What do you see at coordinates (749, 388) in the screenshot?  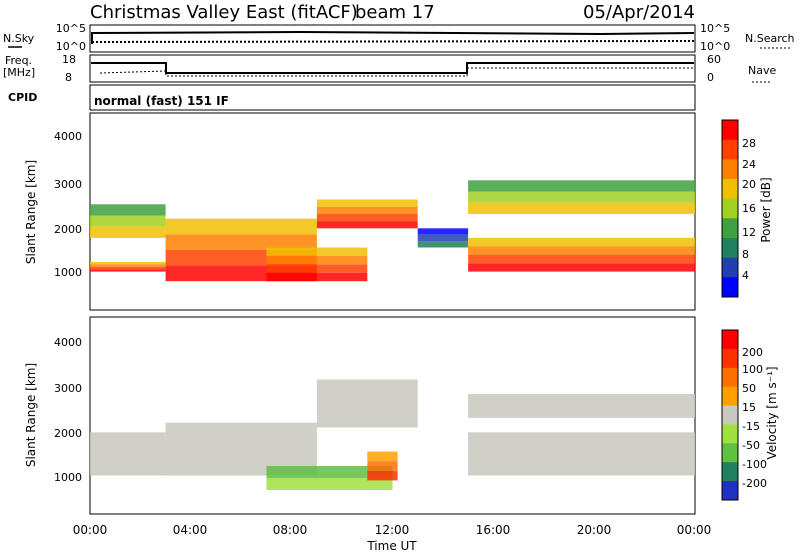 I see `velocity-colorbar-tick-50: 50` at bounding box center [749, 388].